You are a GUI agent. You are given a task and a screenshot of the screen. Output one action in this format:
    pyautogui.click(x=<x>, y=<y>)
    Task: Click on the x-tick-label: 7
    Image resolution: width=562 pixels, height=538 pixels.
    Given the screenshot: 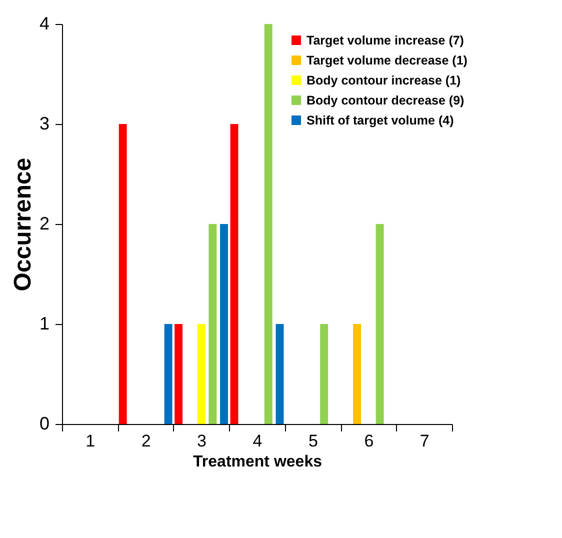 What is the action you would take?
    pyautogui.click(x=425, y=441)
    